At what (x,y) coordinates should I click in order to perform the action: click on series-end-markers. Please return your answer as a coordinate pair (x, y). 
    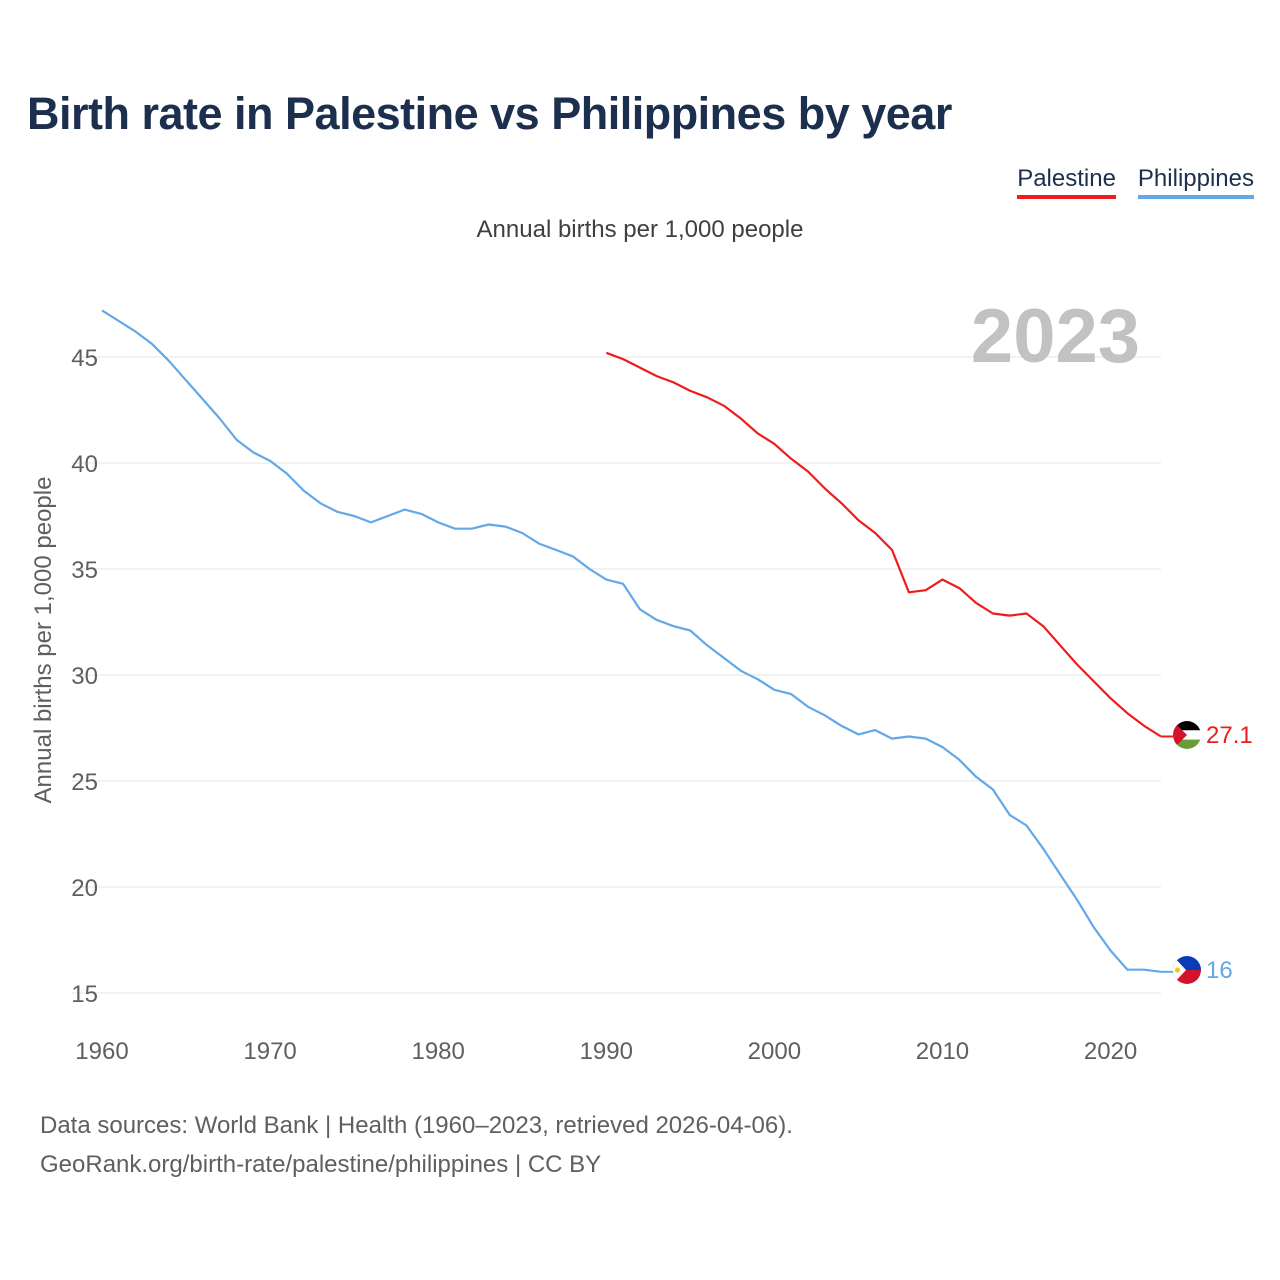
    Looking at the image, I should click on (1187, 852).